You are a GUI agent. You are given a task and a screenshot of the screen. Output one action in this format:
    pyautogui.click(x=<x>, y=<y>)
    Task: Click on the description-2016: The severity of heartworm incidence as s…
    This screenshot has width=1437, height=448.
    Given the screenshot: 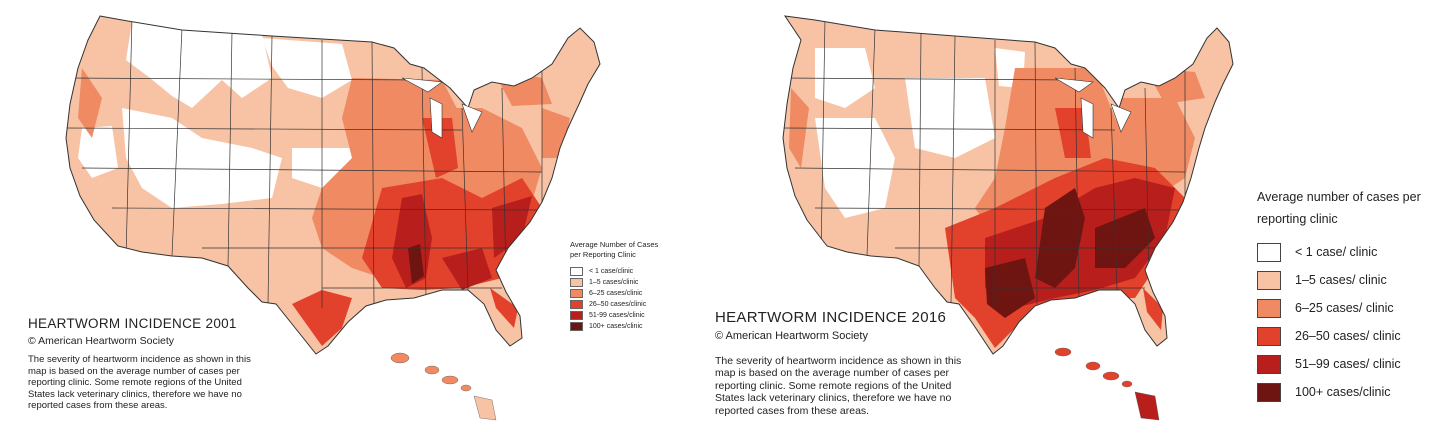 What is the action you would take?
    pyautogui.click(x=838, y=386)
    